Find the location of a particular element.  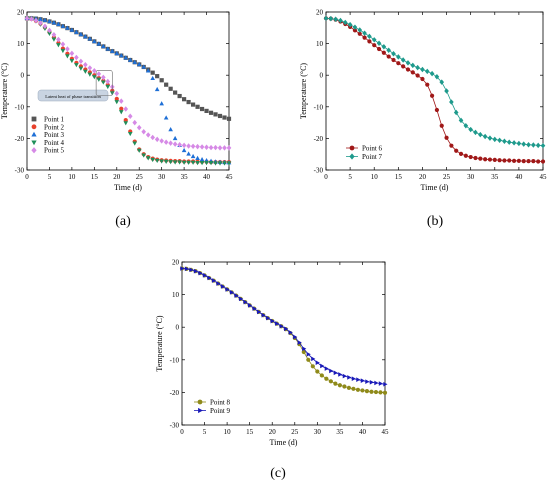

annotation-text: Latent heat of phase transition is located at coordinates (73, 96).